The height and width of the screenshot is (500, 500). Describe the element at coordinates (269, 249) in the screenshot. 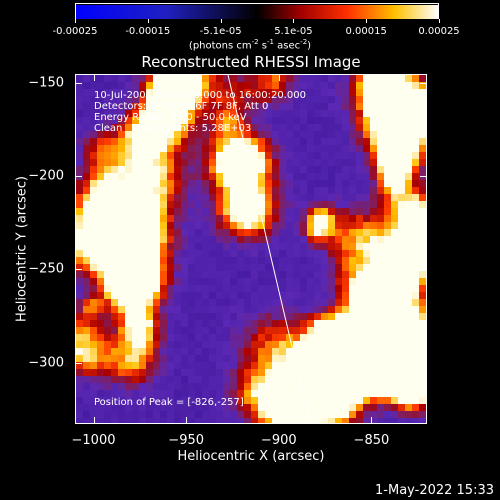

I see `solar-limb-line` at that location.